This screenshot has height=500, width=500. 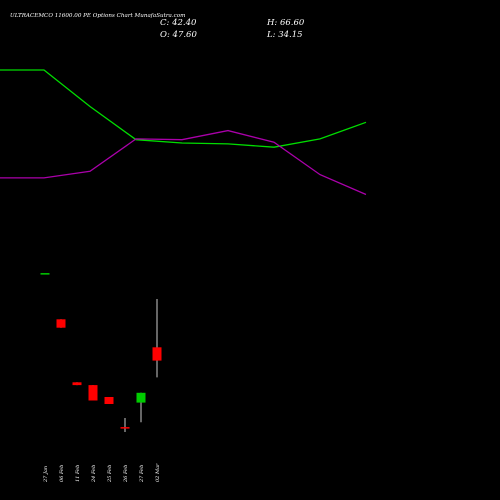 I want to click on open-value: O: 47.60, so click(x=178, y=35).